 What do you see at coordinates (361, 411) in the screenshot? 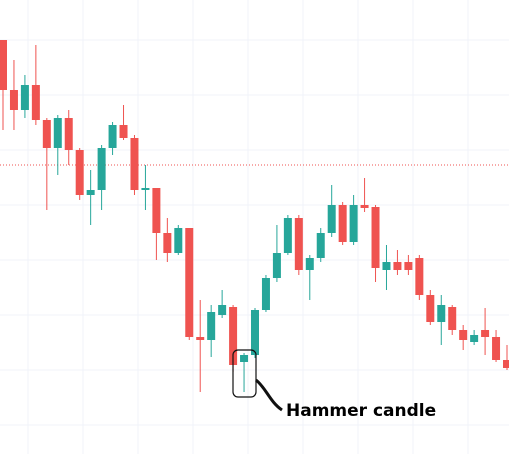
I see `annotation-text: Hammer candle` at bounding box center [361, 411].